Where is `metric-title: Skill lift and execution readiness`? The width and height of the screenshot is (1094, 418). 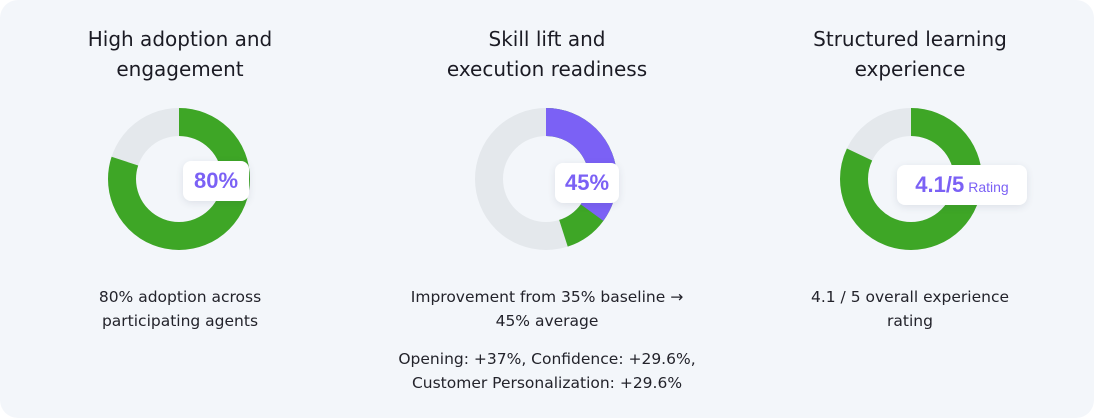
metric-title: Skill lift and execution readiness is located at coordinates (547, 54).